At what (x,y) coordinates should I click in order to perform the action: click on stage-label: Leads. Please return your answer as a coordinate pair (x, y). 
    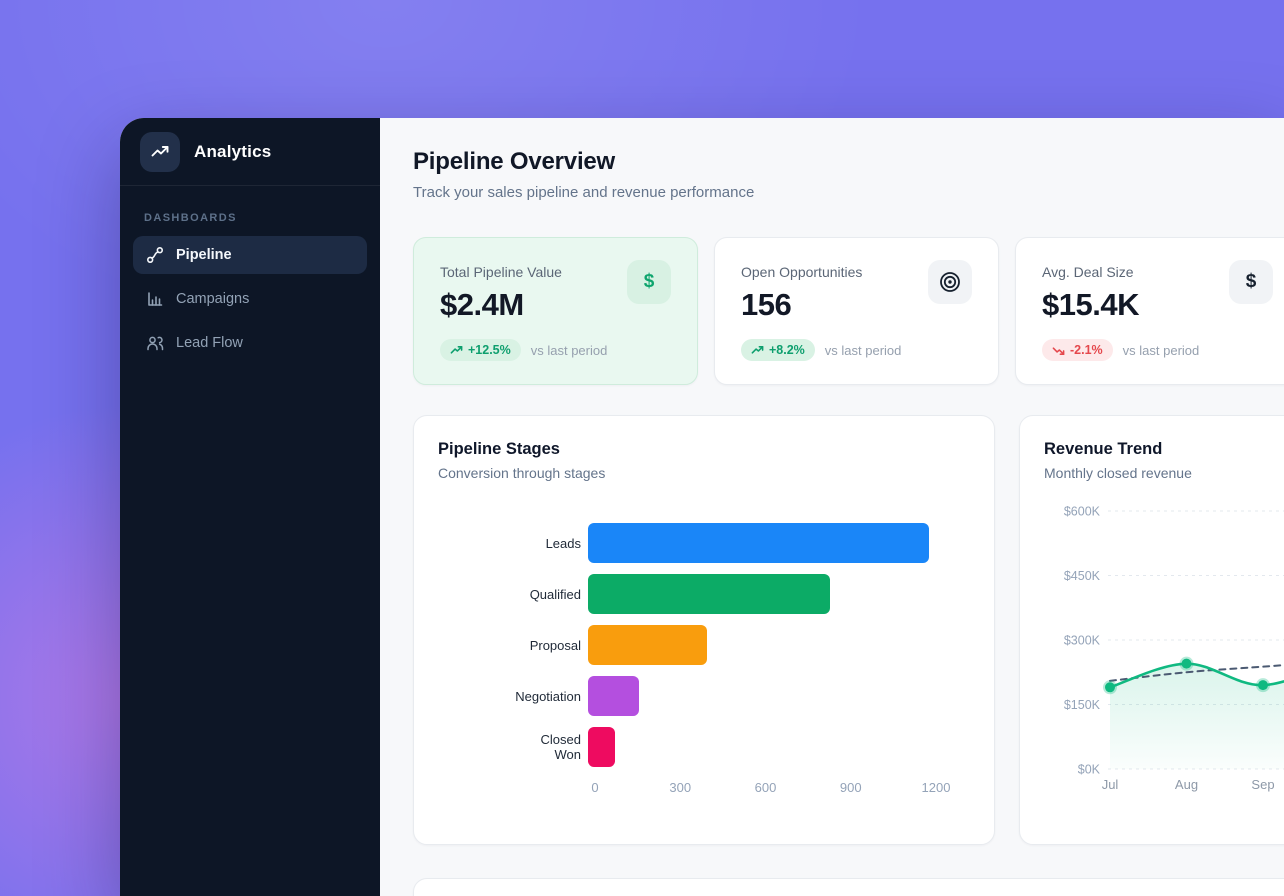
    Looking at the image, I should click on (563, 543).